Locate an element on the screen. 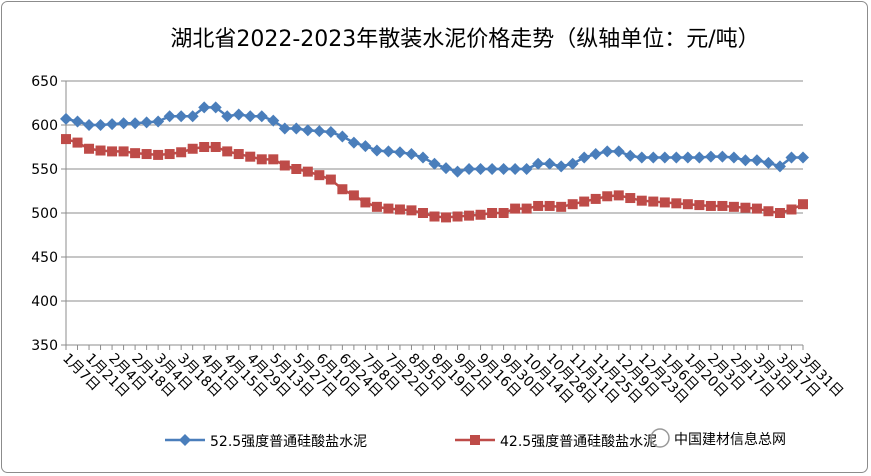  y-tick-label: 450 is located at coordinates (44, 258).